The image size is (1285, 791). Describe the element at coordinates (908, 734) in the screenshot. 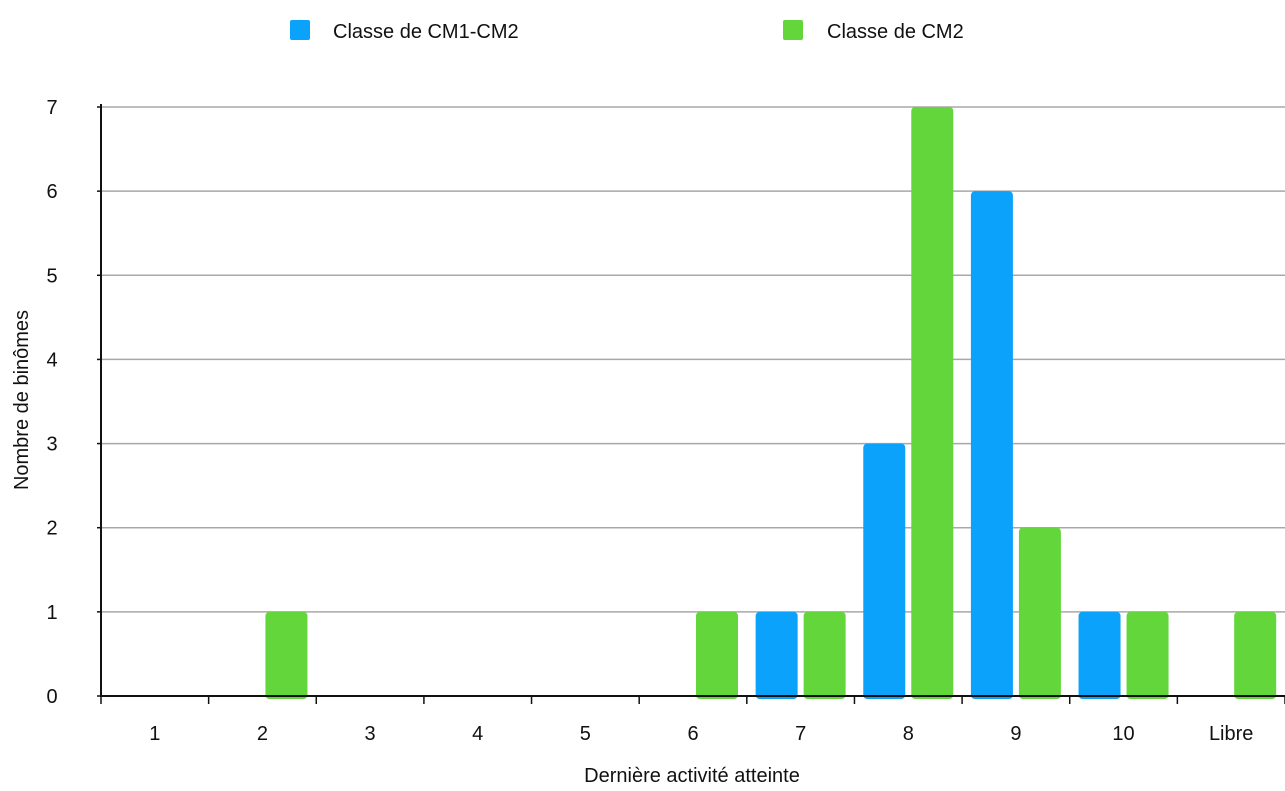

I see `x-tick-label: 8` at that location.